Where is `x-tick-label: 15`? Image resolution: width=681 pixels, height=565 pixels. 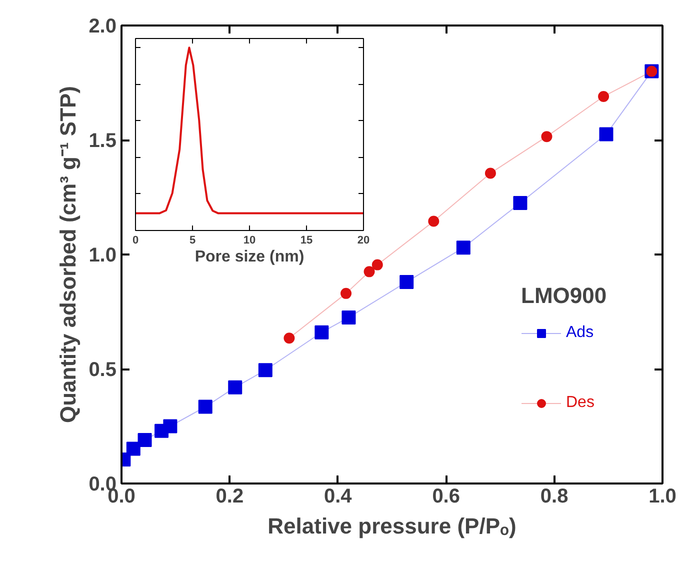 x-tick-label: 15 is located at coordinates (306, 240).